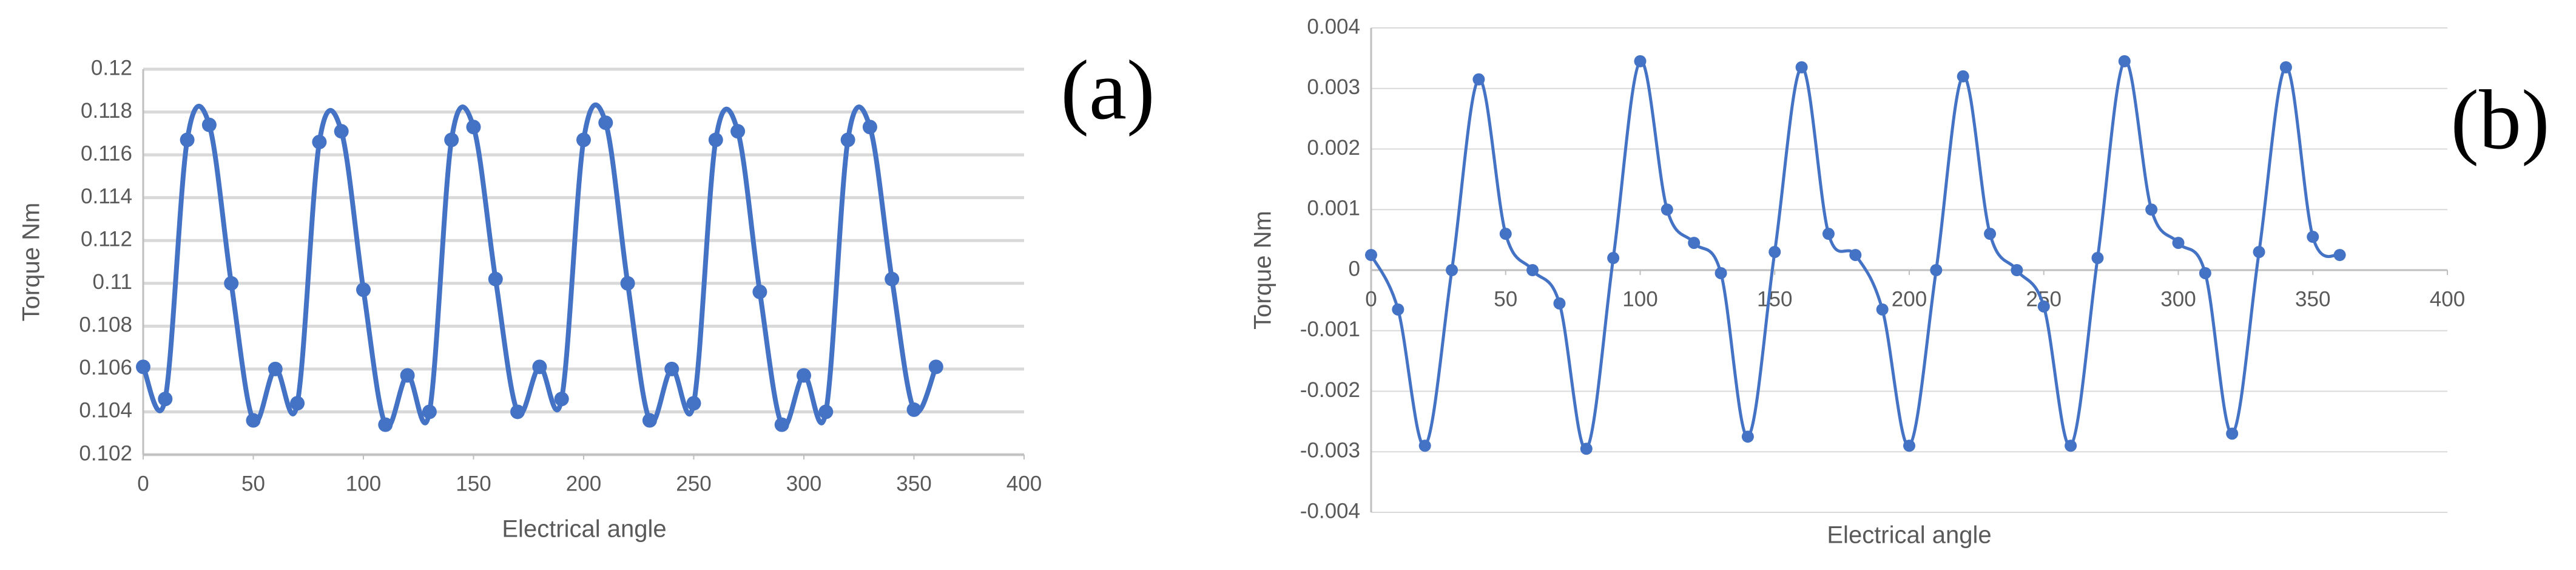 This screenshot has width=2576, height=570. I want to click on y-tick-label: 0.112, so click(107, 239).